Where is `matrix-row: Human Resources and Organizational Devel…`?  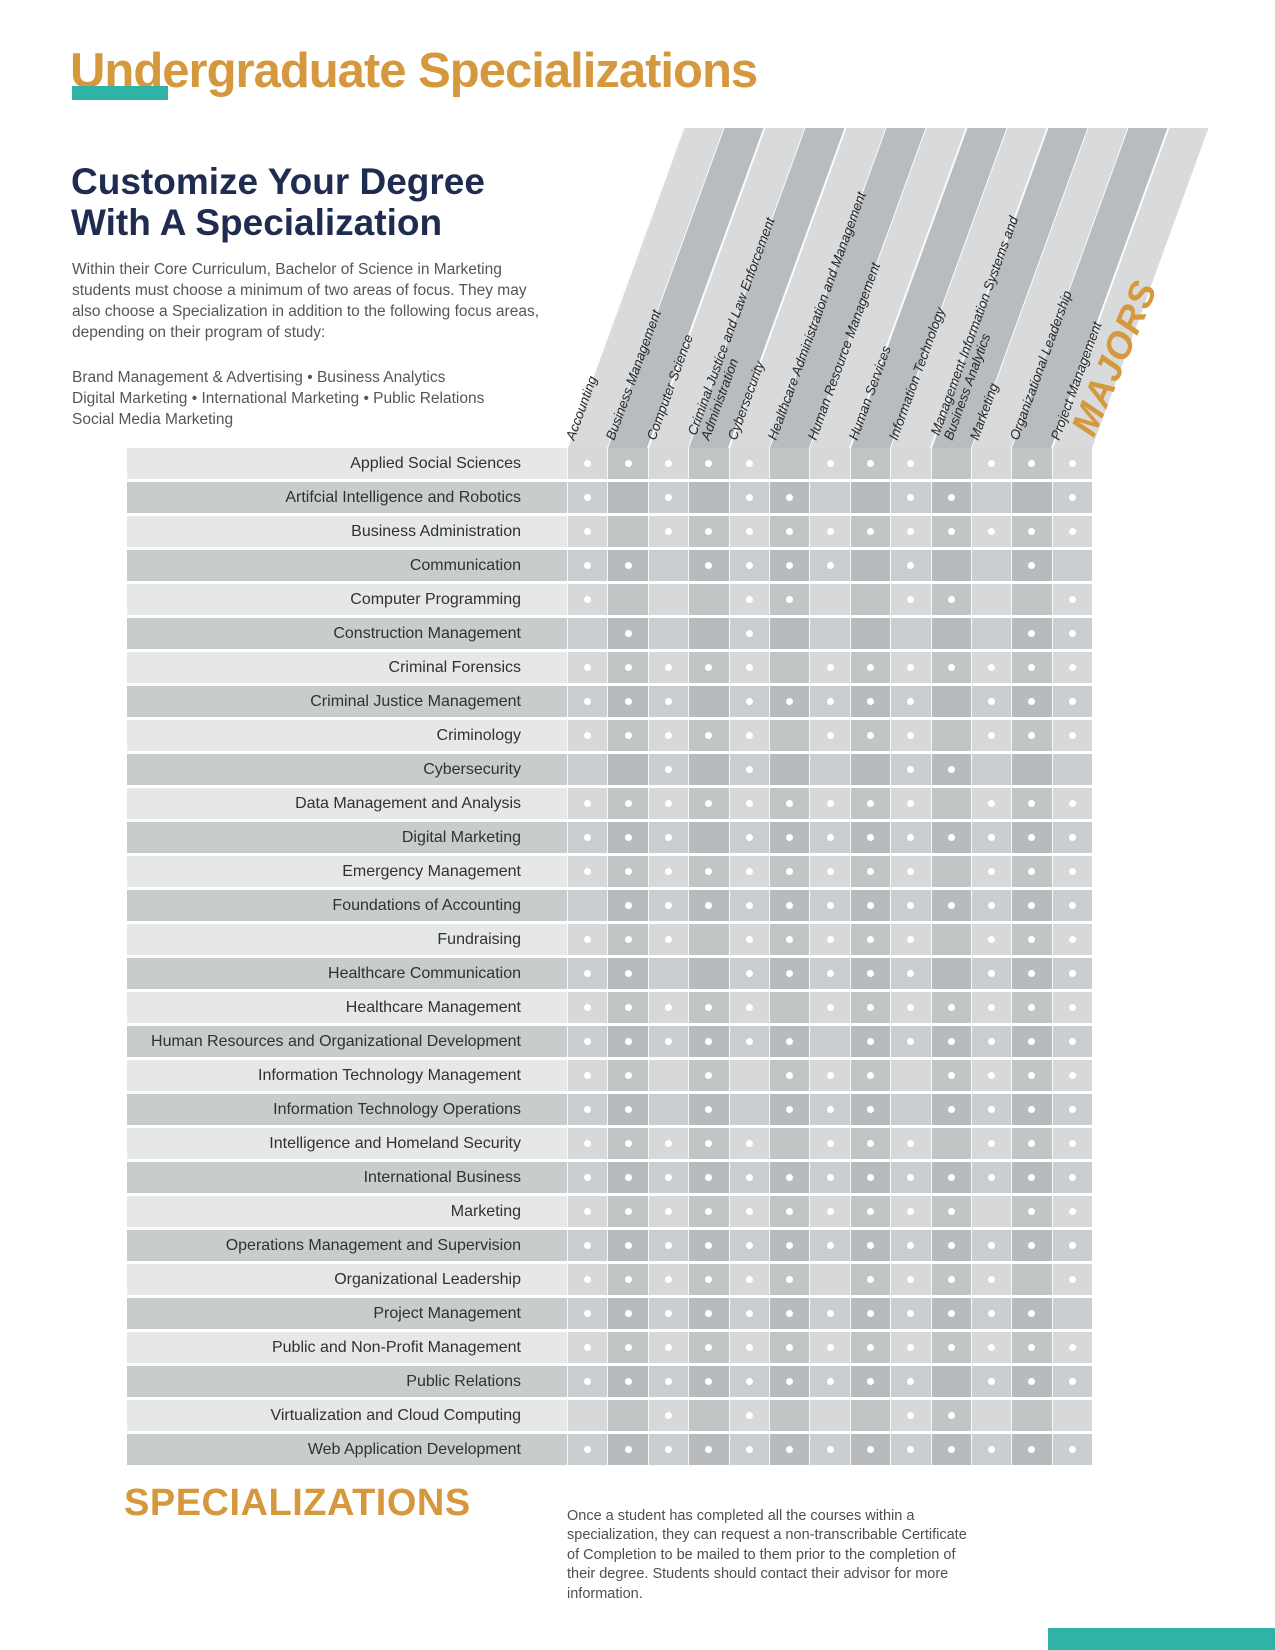
matrix-row: Human Resources and Organizational Devel… is located at coordinates (610, 1041).